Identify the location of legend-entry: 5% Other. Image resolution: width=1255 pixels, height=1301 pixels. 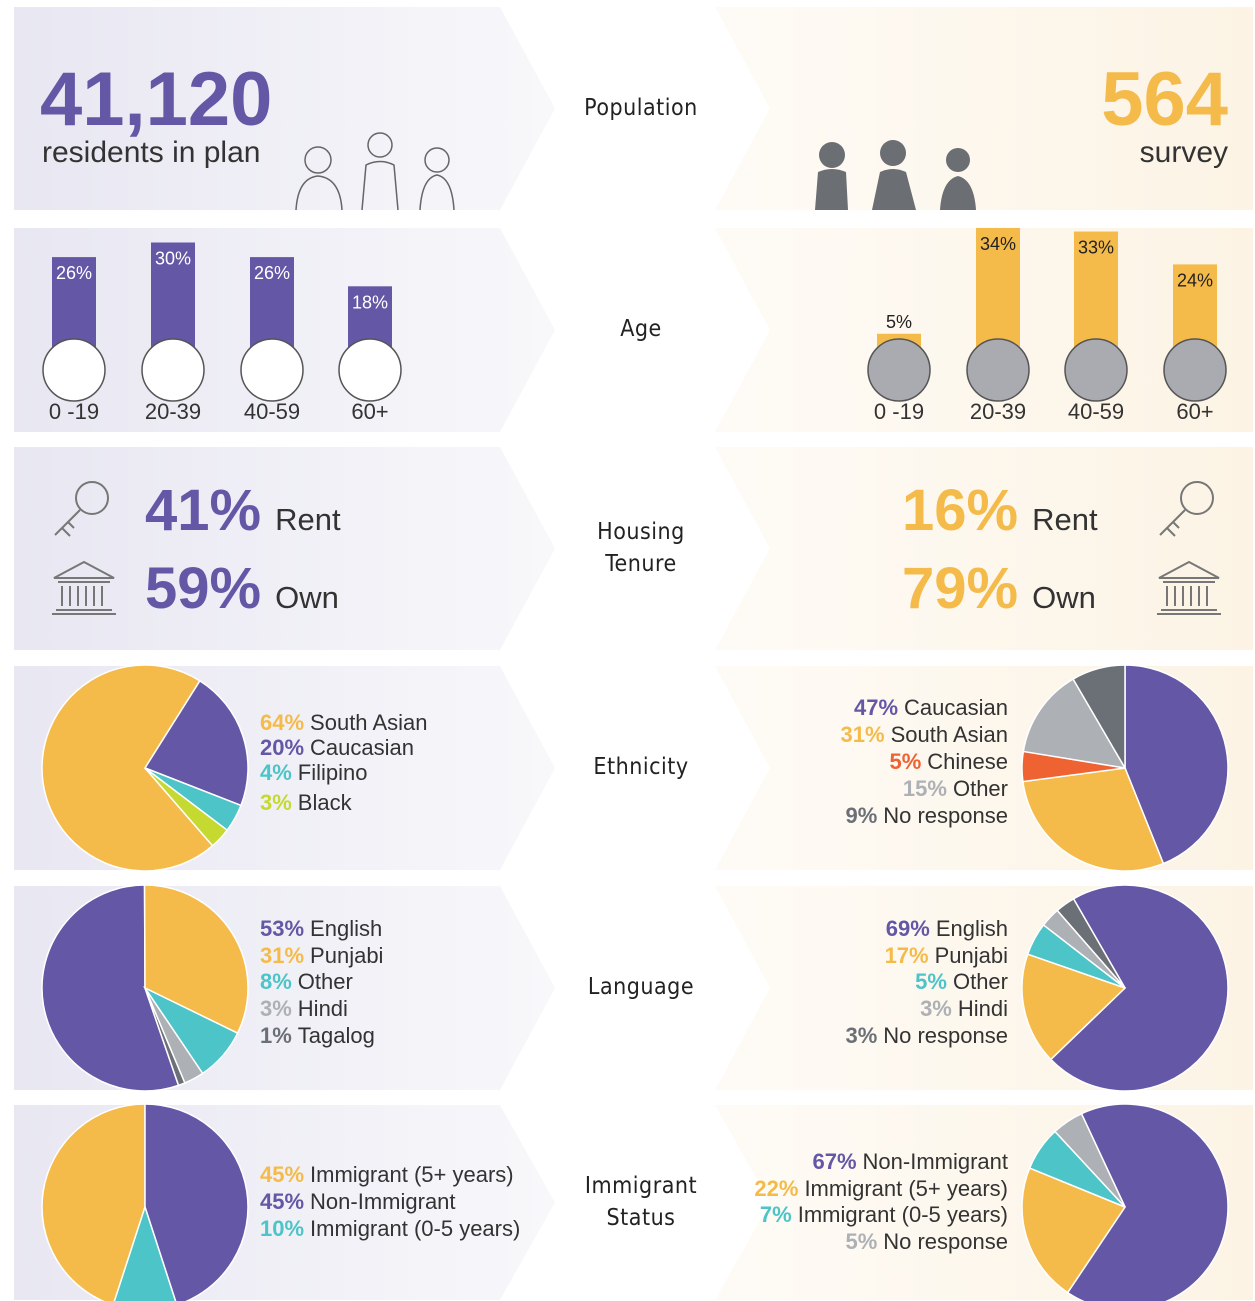
(961, 981).